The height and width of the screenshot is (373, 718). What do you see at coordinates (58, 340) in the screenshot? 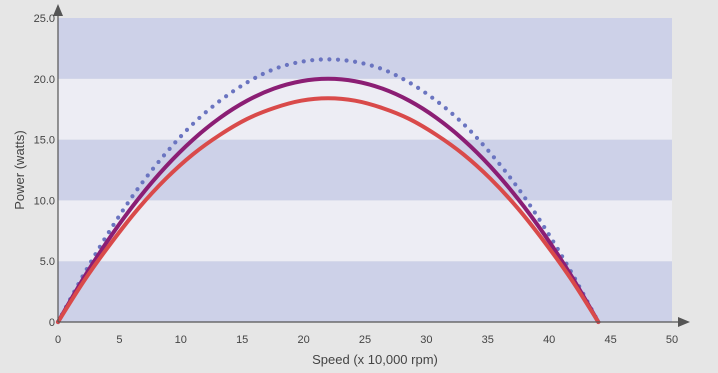
I see `x-tick-label-0: 0` at bounding box center [58, 340].